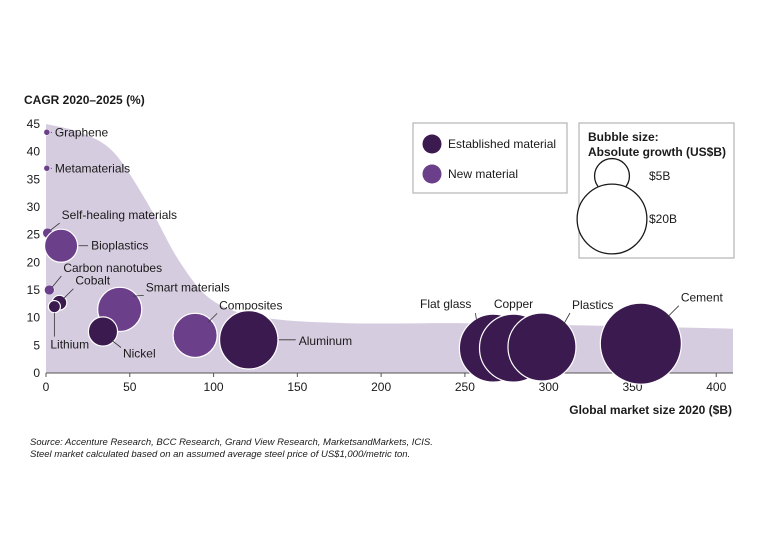  What do you see at coordinates (103, 331) in the screenshot?
I see `bubble-nickel` at bounding box center [103, 331].